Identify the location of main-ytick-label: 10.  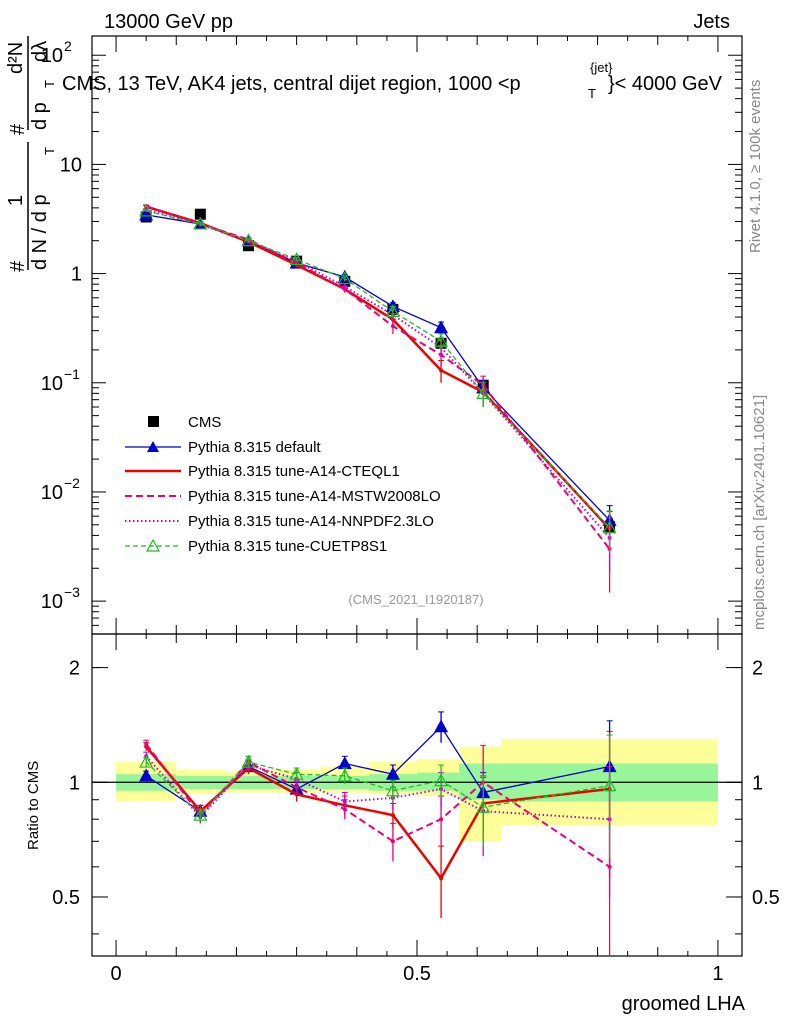
(71, 165).